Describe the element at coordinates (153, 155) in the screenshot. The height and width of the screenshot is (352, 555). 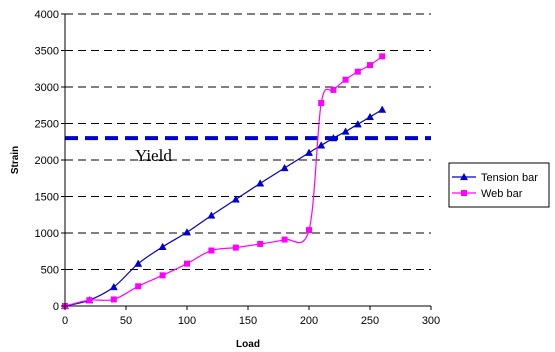
I see `yield-label: Yield` at that location.